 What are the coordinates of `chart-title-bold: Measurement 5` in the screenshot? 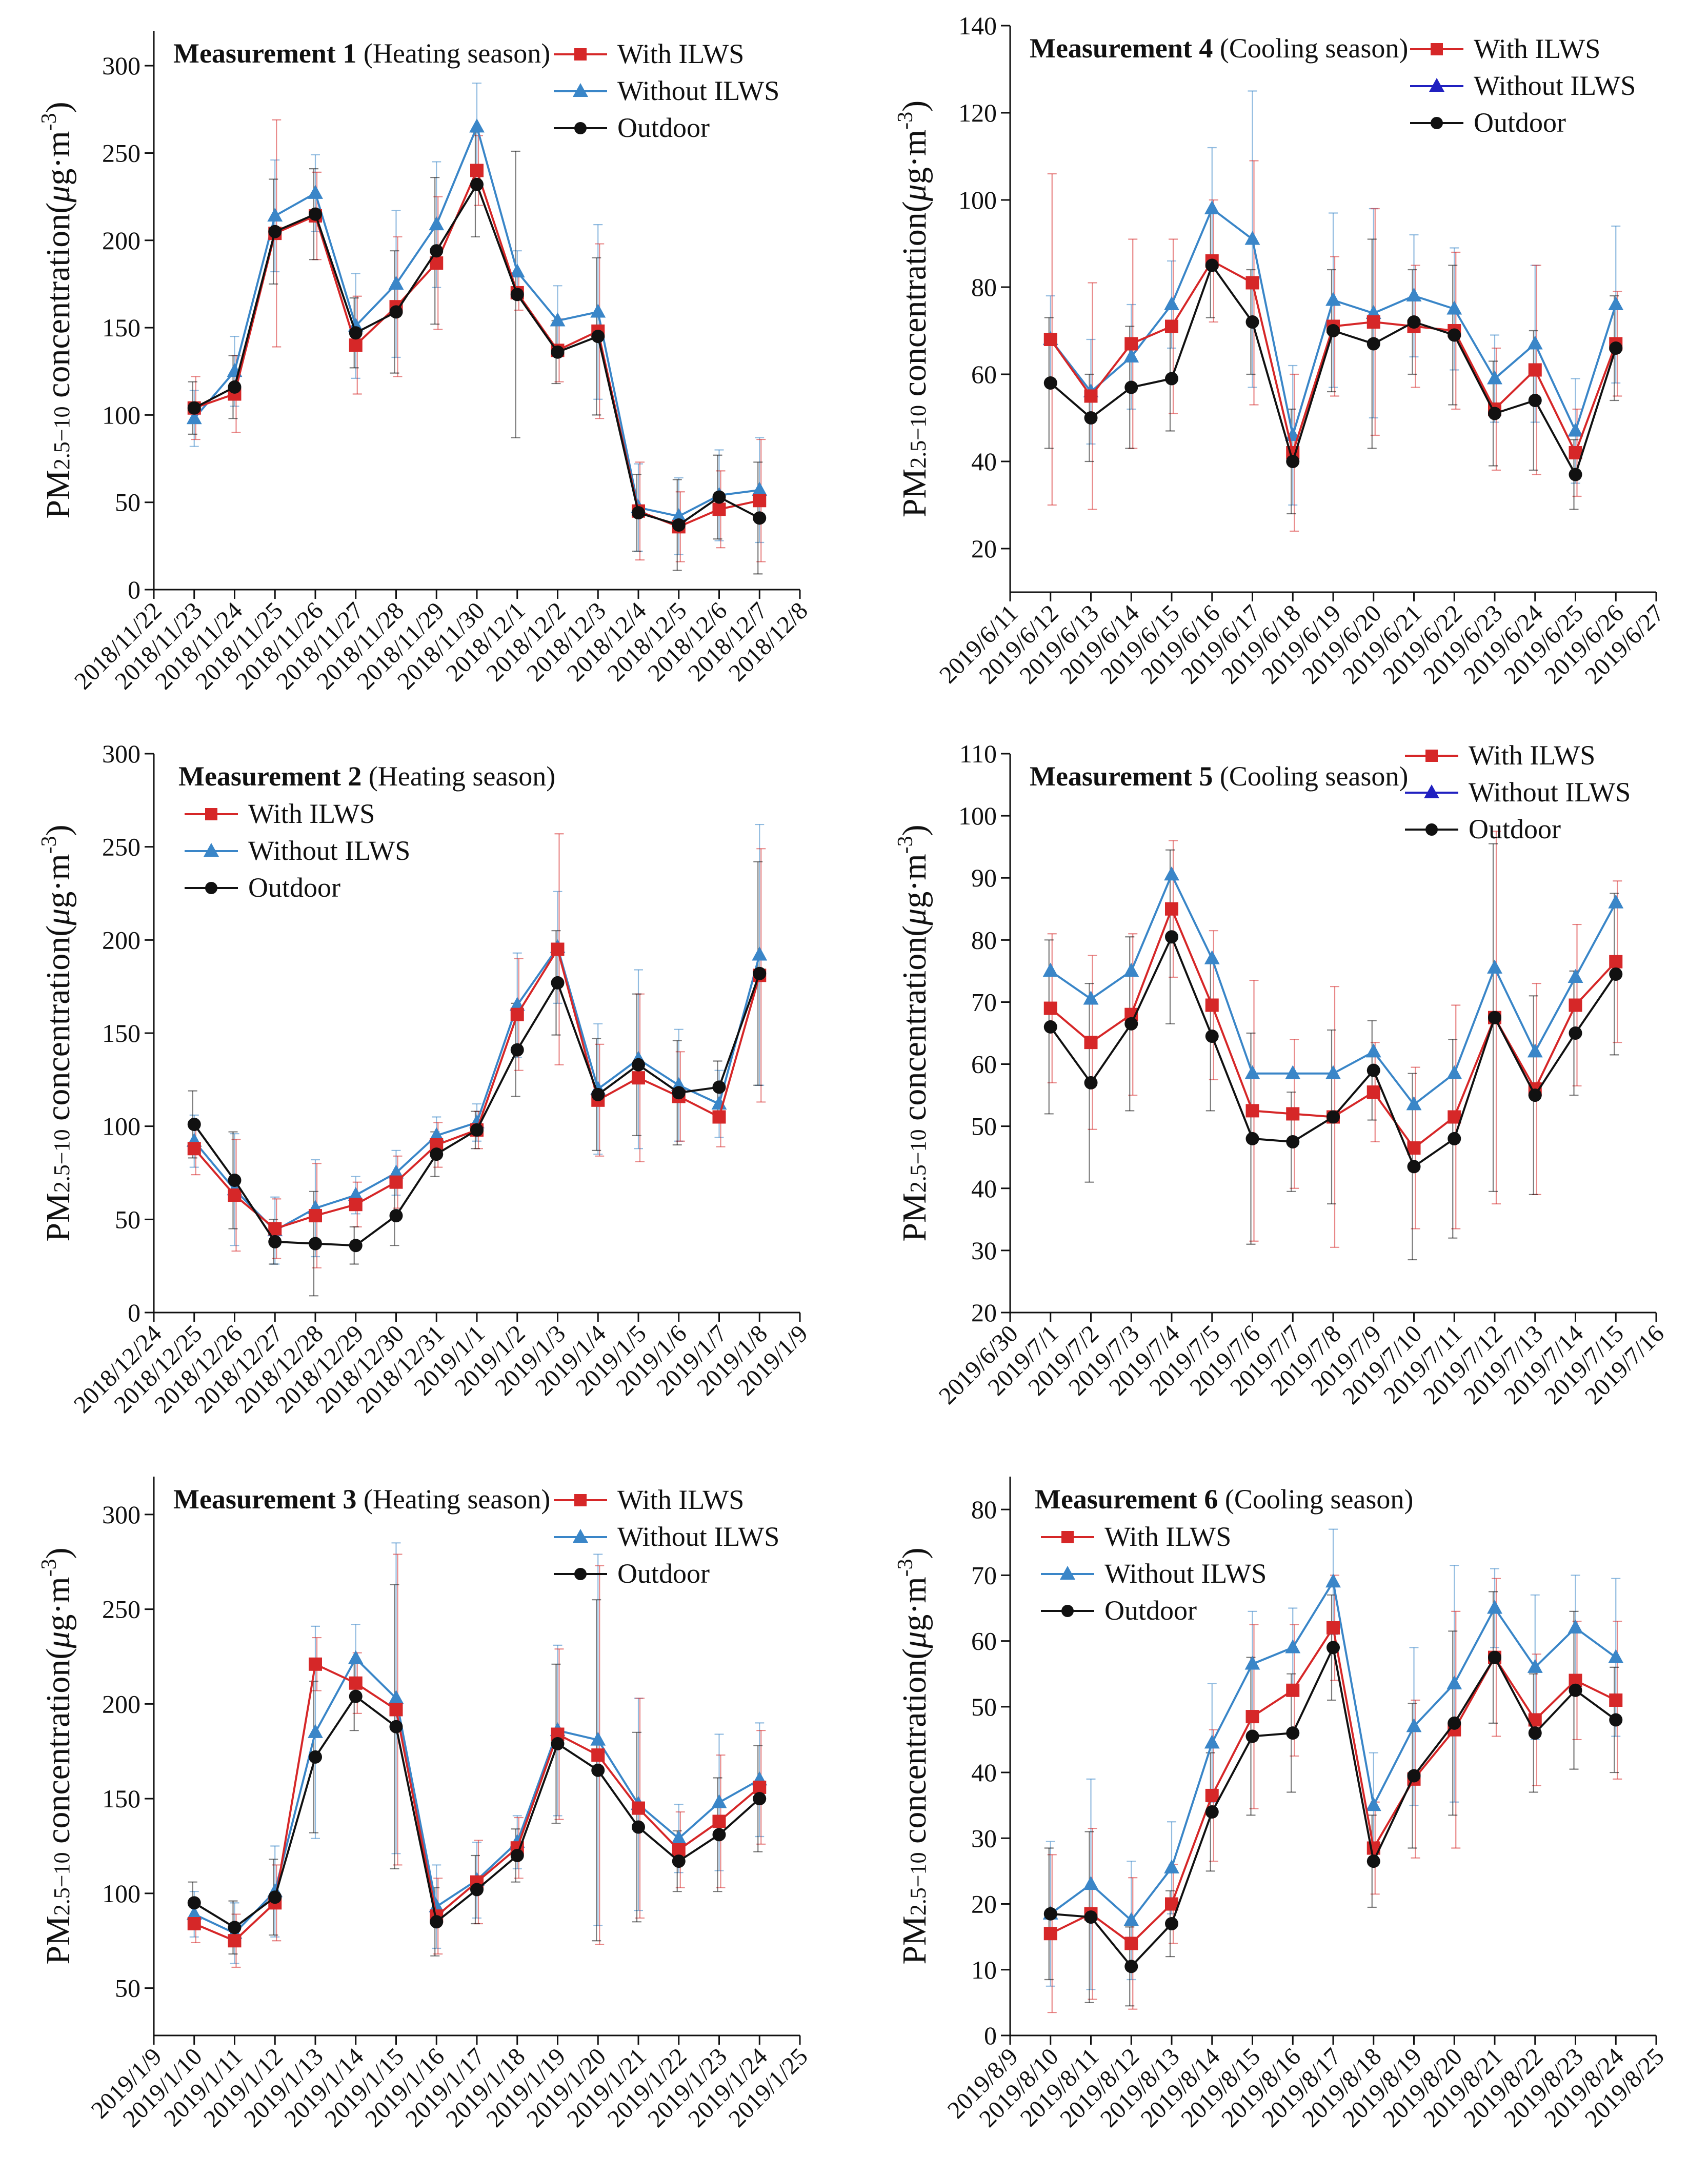 It's located at (1121, 776).